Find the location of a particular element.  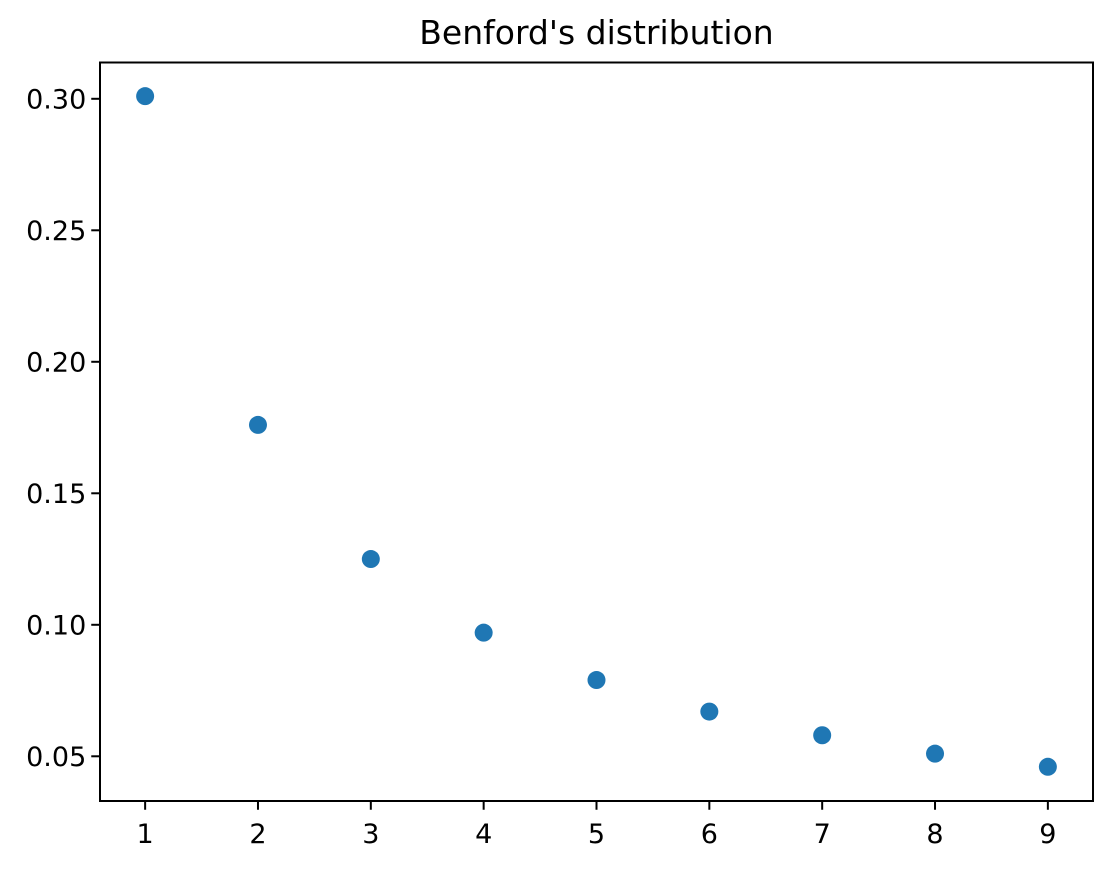

x-tick-label: 2 is located at coordinates (257, 834).